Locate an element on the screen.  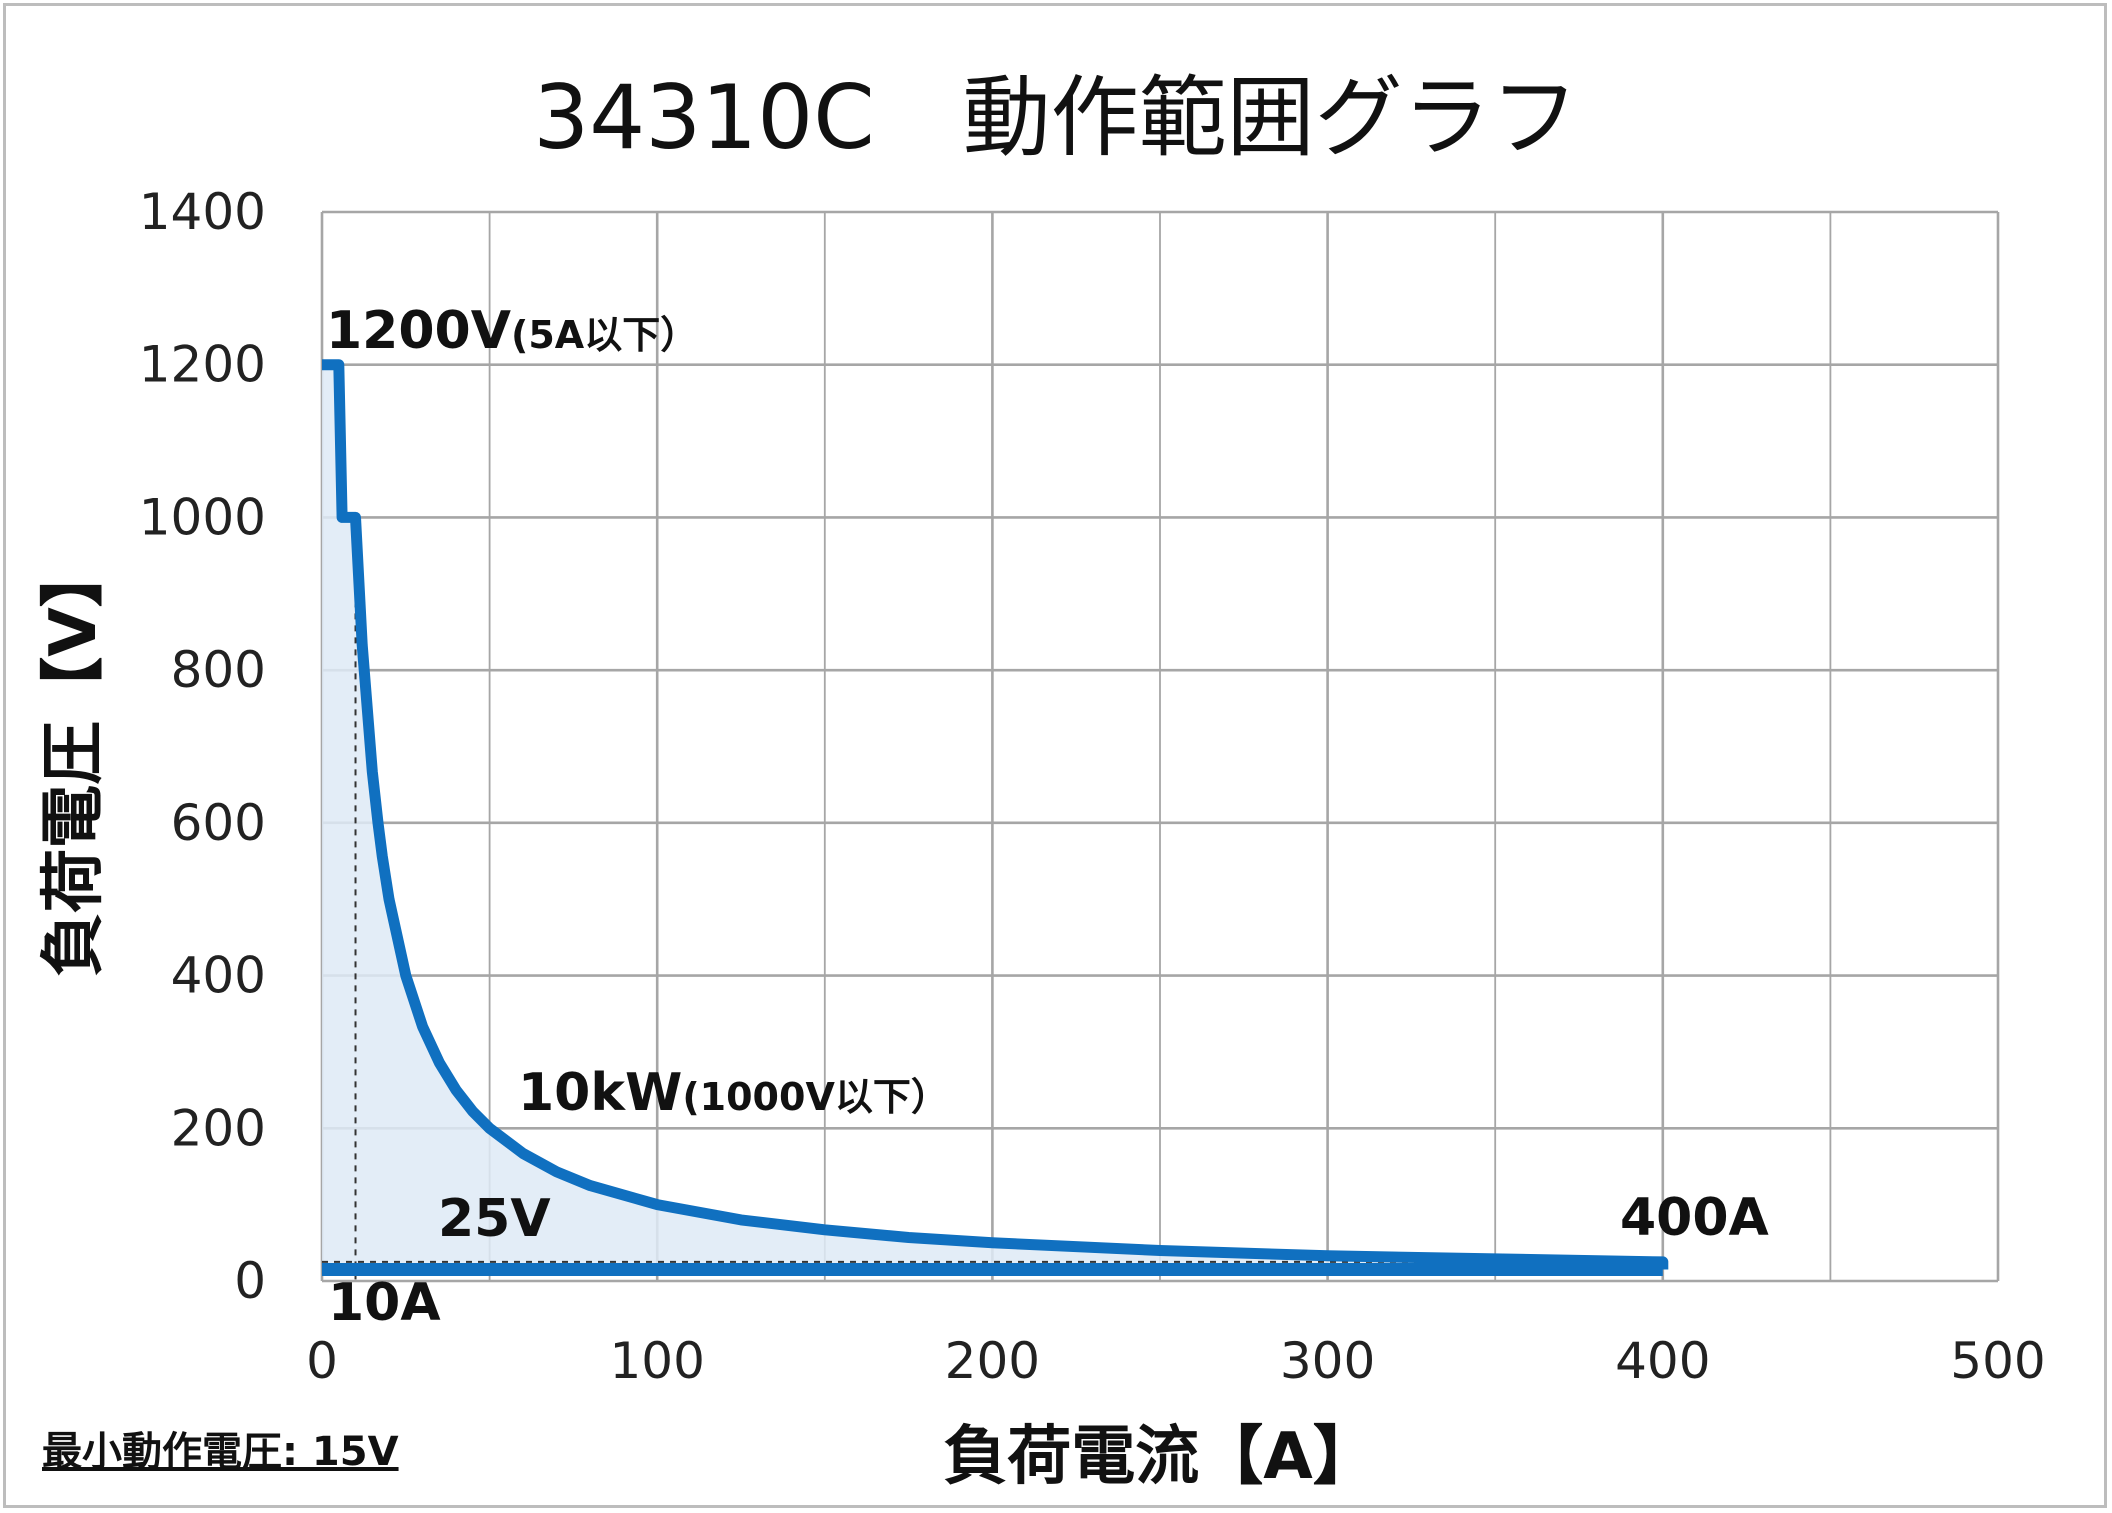
x-axis-title: 負荷電流【A】 is located at coordinates (1160, 1457).